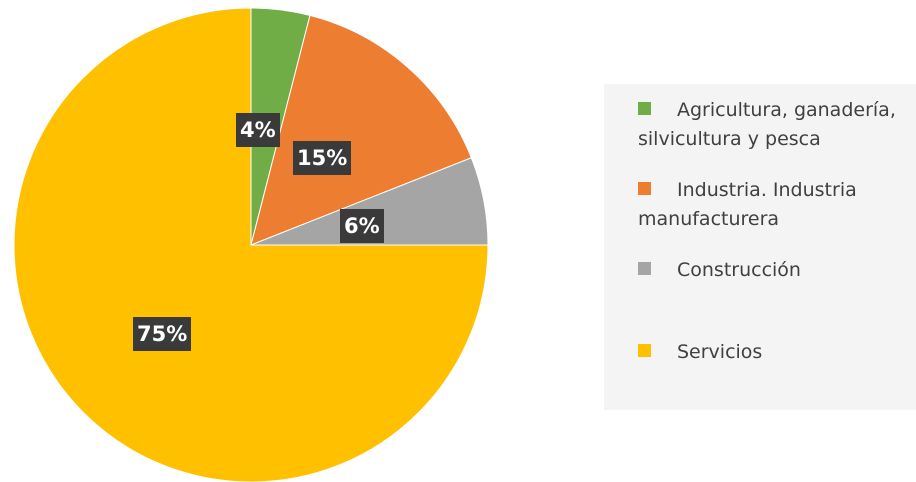 This screenshot has width=916, height=482. Describe the element at coordinates (644, 108) in the screenshot. I see `legend-swatch-agricultura` at that location.